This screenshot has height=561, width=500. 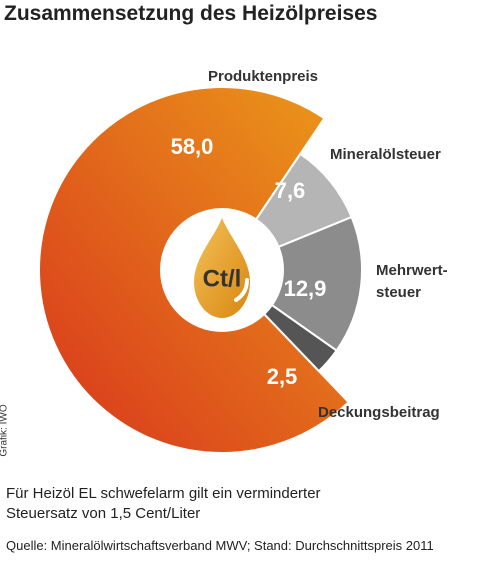 What do you see at coordinates (241, 290) in the screenshot?
I see `drop-highlight` at bounding box center [241, 290].